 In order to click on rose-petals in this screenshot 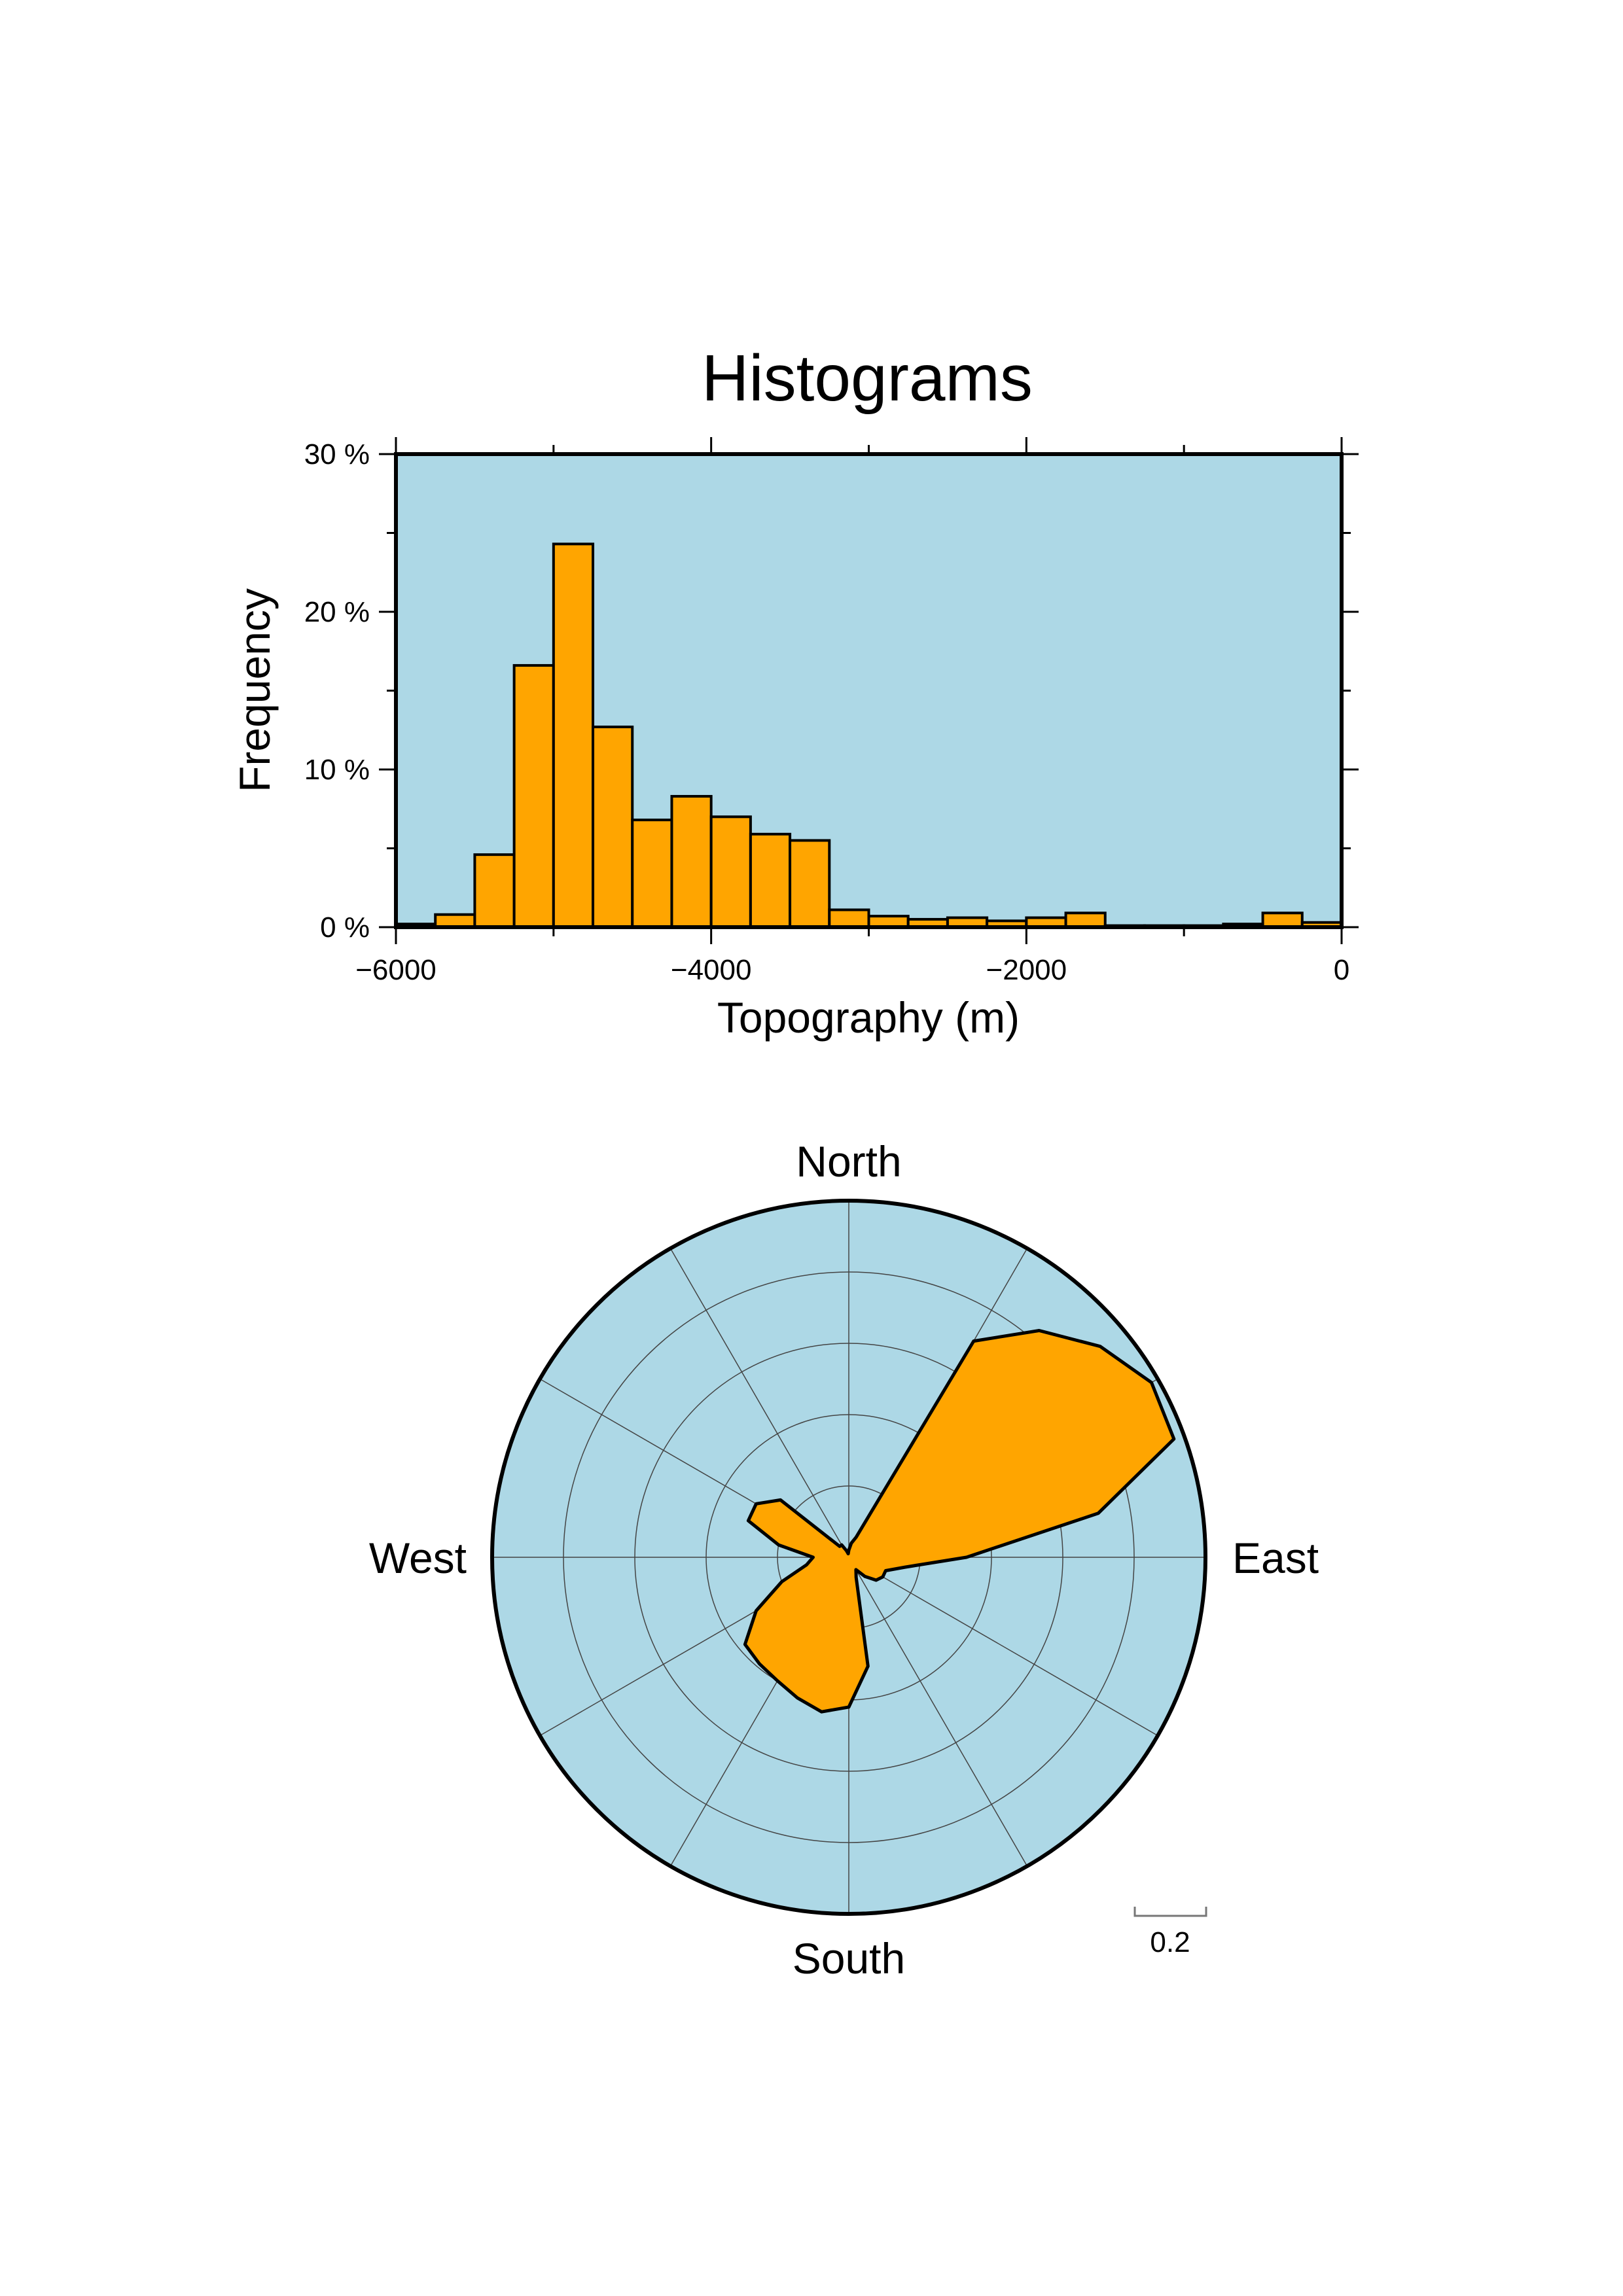, I will do `click(959, 1521)`.